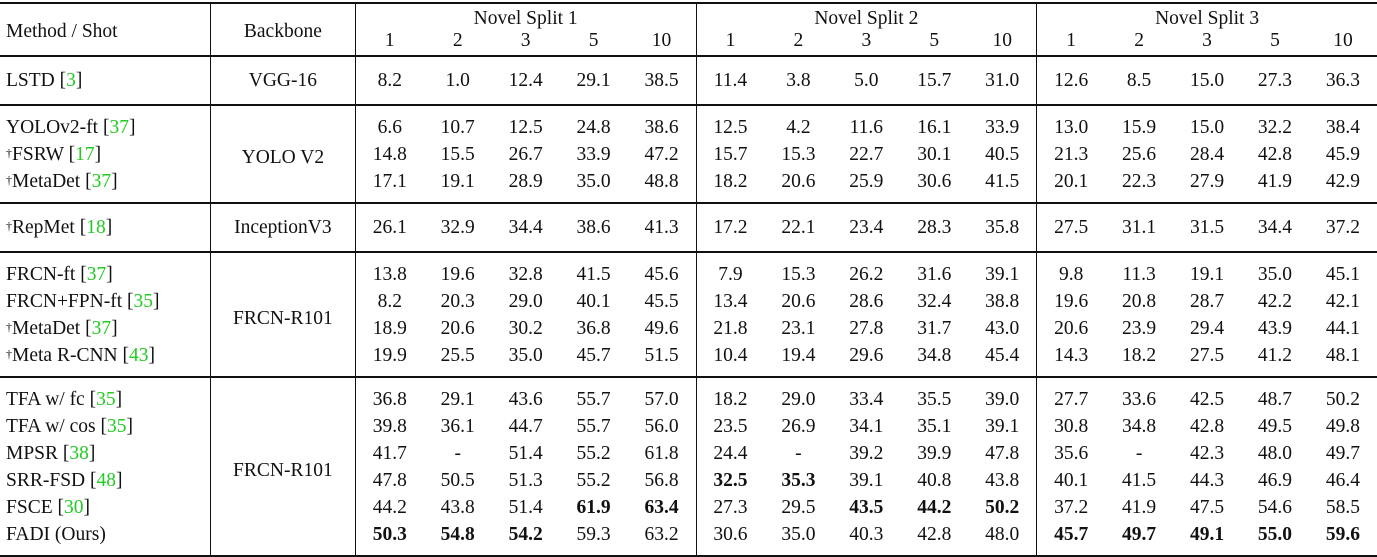 The width and height of the screenshot is (1377, 557). I want to click on citation-link: 48, so click(106, 480).